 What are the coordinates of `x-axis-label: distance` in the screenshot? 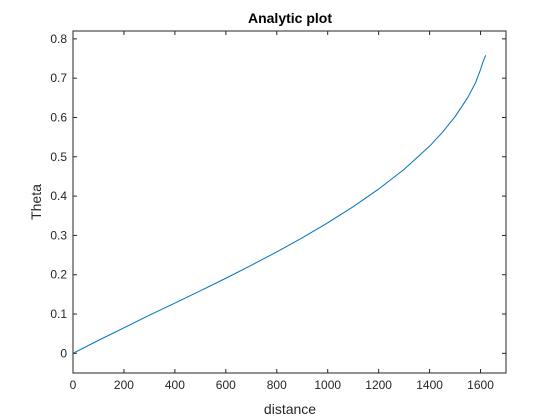 It's located at (290, 409).